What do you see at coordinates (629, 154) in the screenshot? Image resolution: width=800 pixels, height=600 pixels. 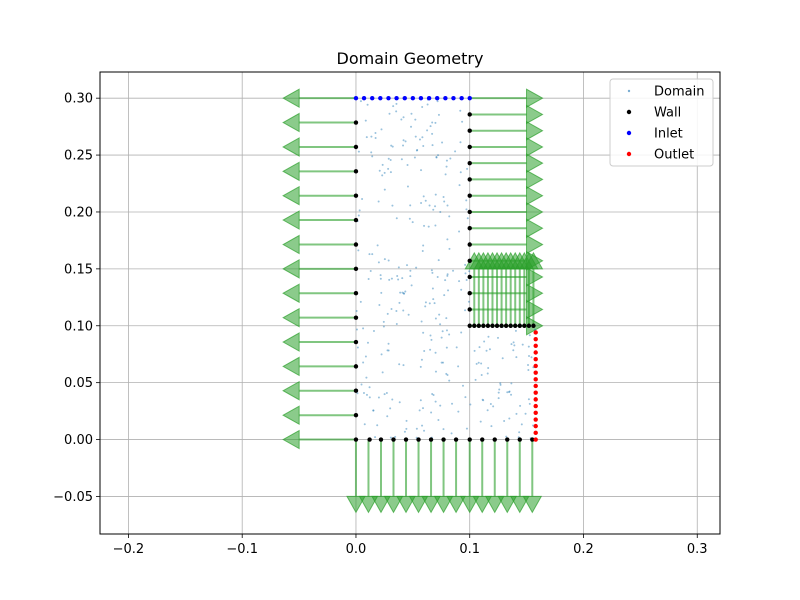 I see `legend-marker-outlet` at bounding box center [629, 154].